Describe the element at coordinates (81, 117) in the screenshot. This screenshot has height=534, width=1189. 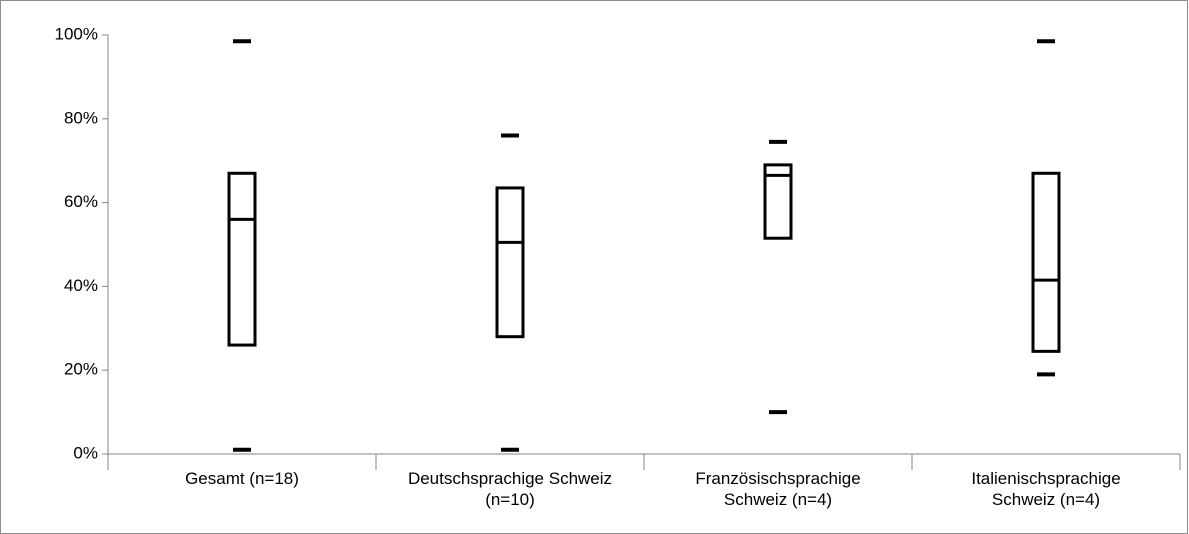
I see `y-tick-label: 80%` at that location.